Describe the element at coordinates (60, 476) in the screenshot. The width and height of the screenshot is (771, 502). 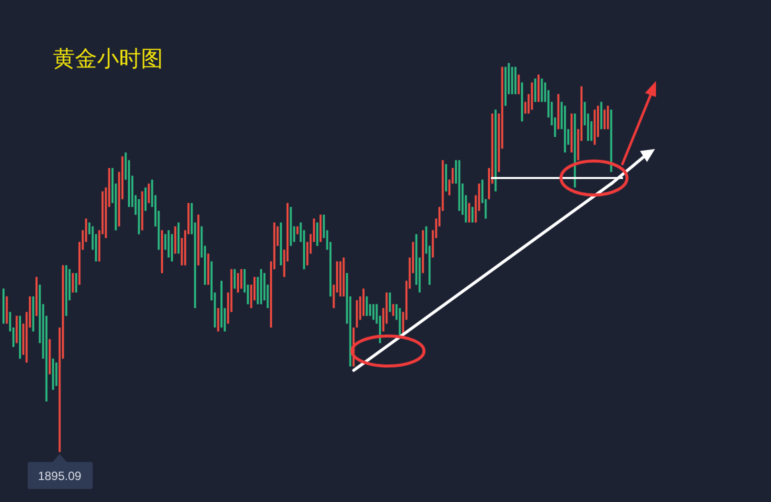
I see `text: 1895.09` at that location.